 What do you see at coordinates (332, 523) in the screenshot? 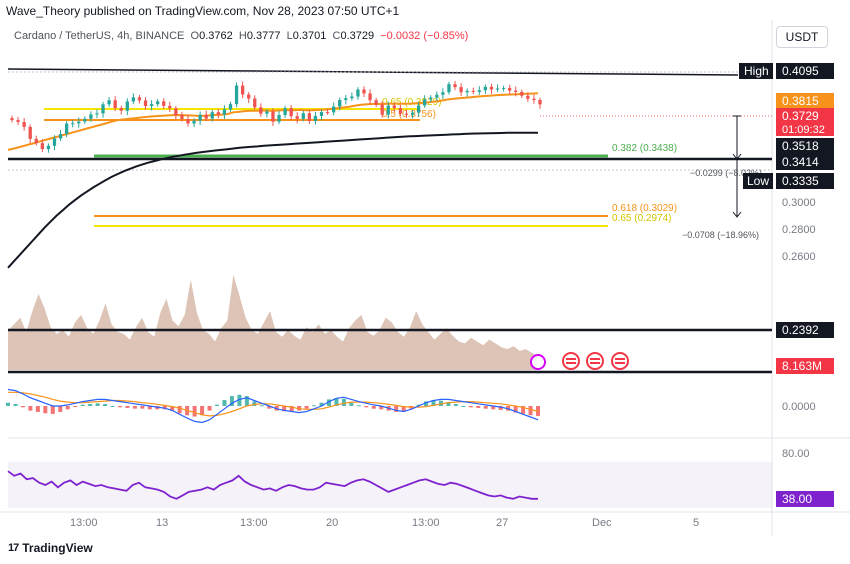
I see `time-axis-tick: 20` at bounding box center [332, 523].